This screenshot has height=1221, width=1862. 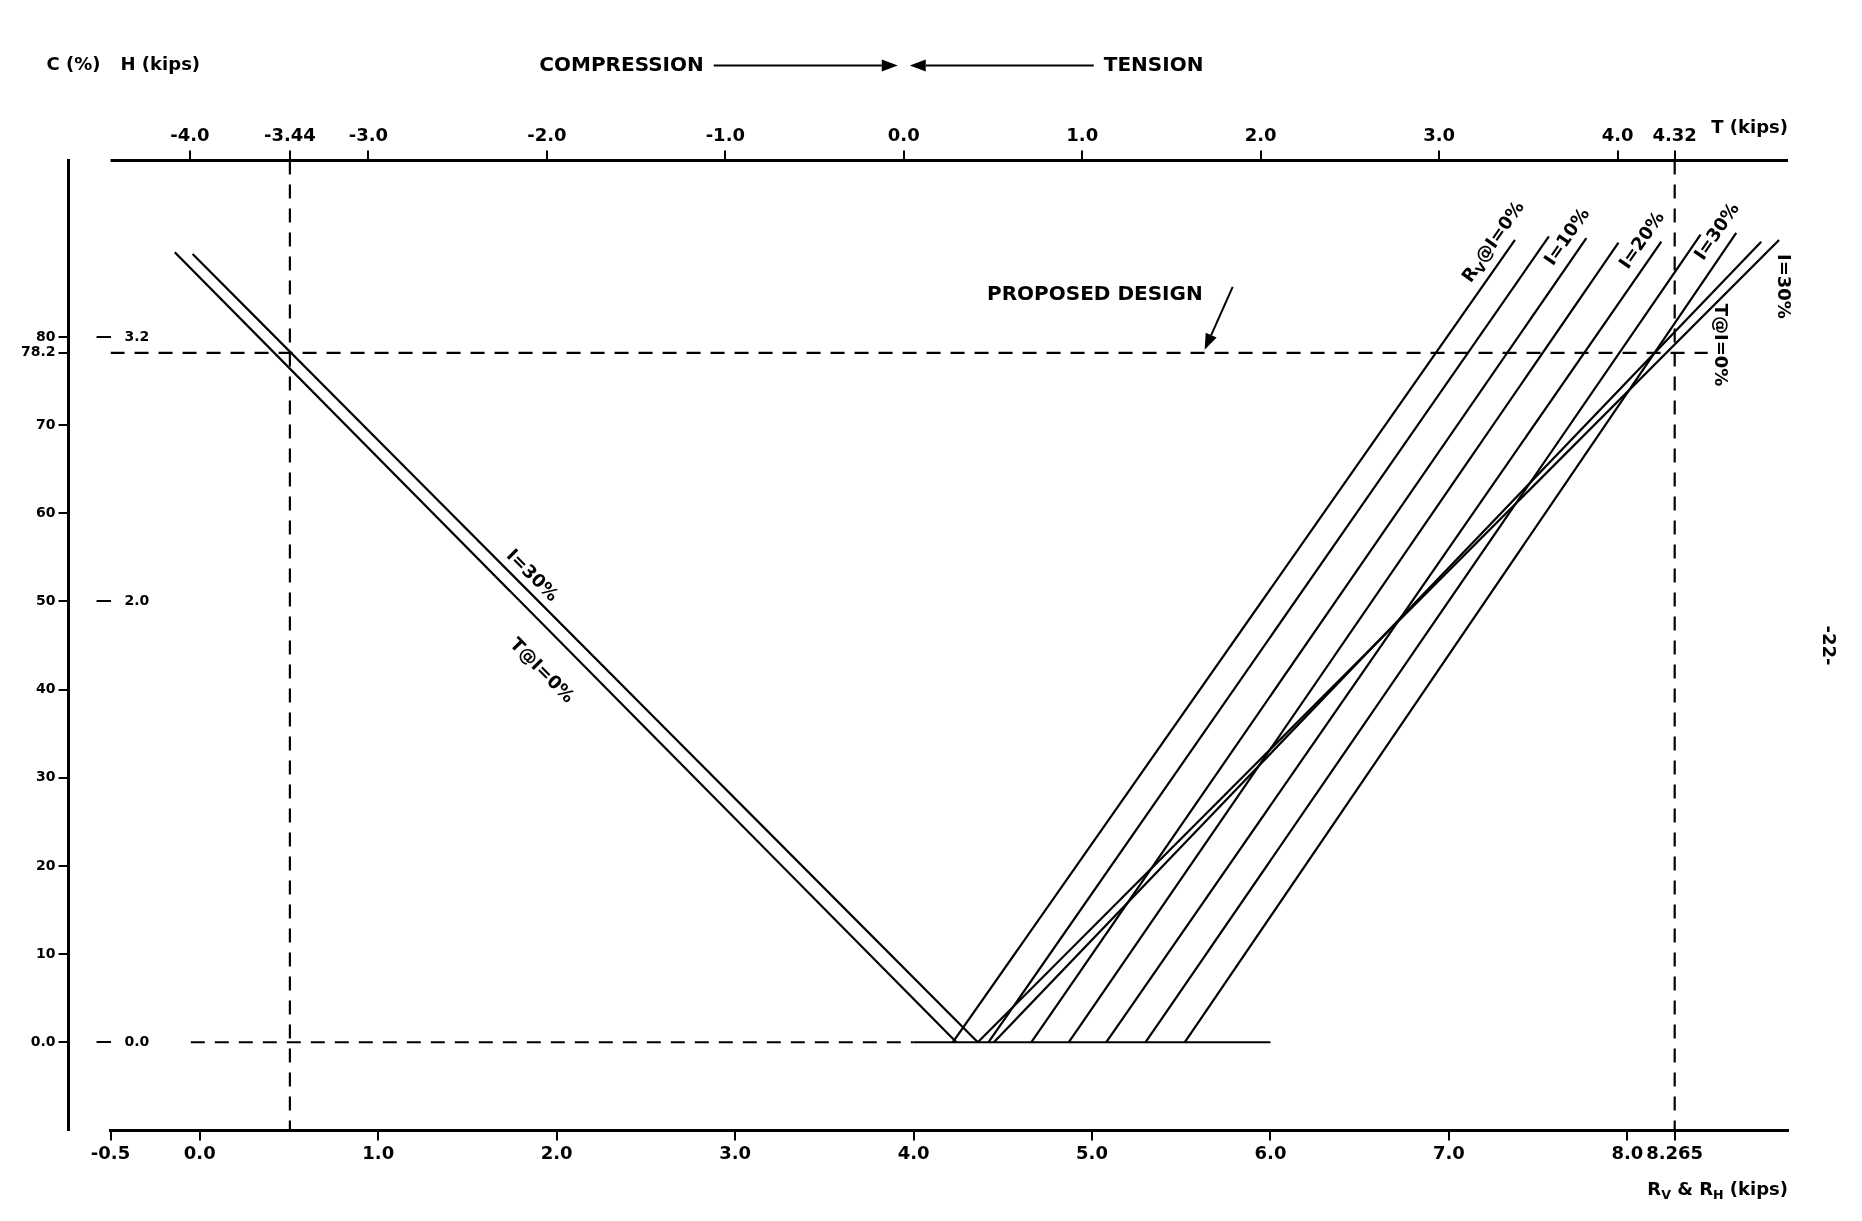 I want to click on y-tick-label: 30, so click(x=46, y=776).